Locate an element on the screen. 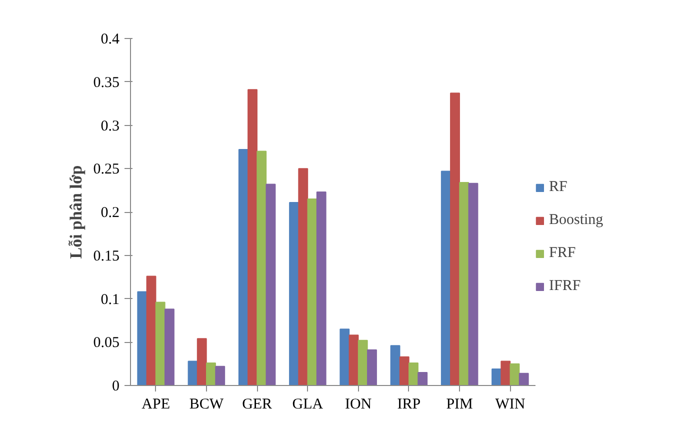 This screenshot has width=679, height=434. y-tick-label: 0.15 is located at coordinates (106, 256).